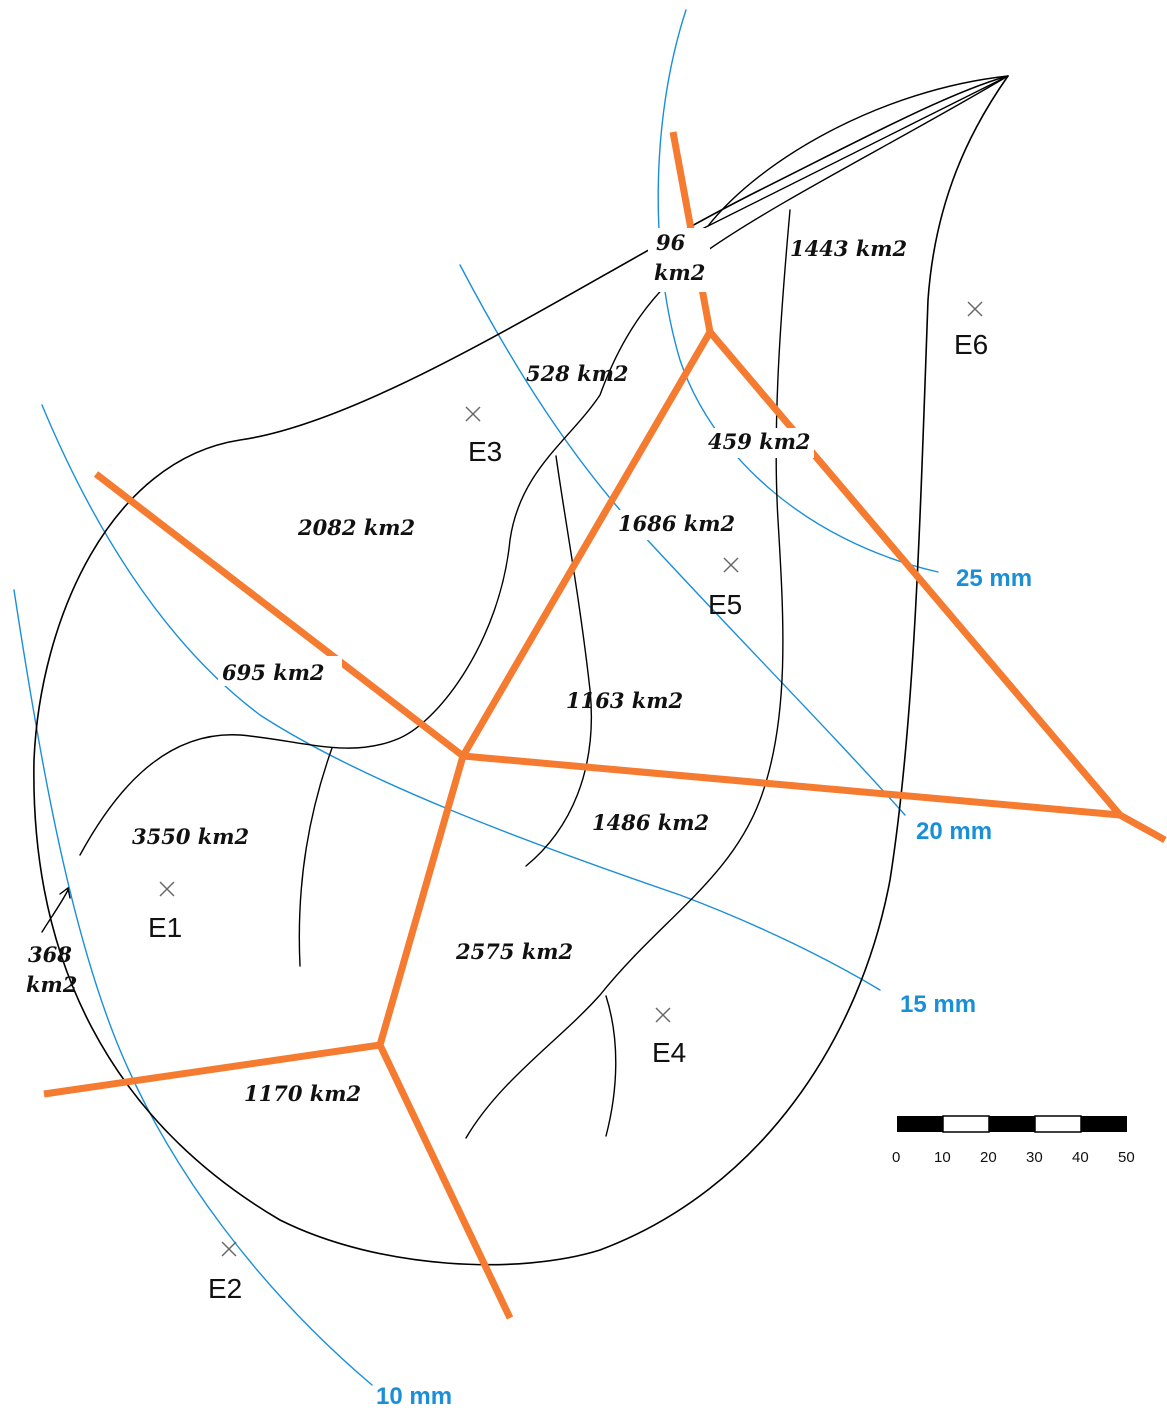 The height and width of the screenshot is (1412, 1167). Describe the element at coordinates (988, 1157) in the screenshot. I see `scale-tick-label: 20` at that location.